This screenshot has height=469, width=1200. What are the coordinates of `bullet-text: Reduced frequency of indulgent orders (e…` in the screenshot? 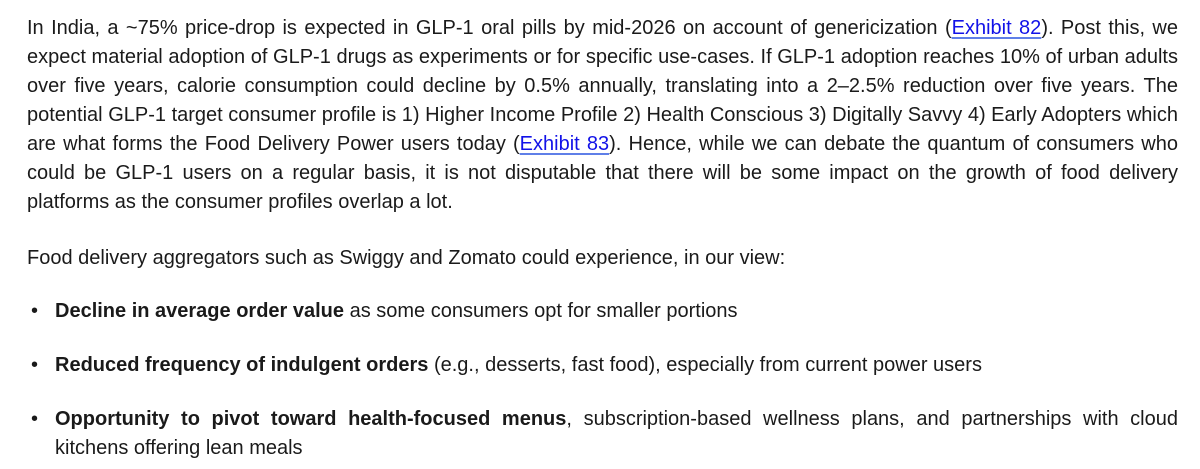 It's located at (616, 365).